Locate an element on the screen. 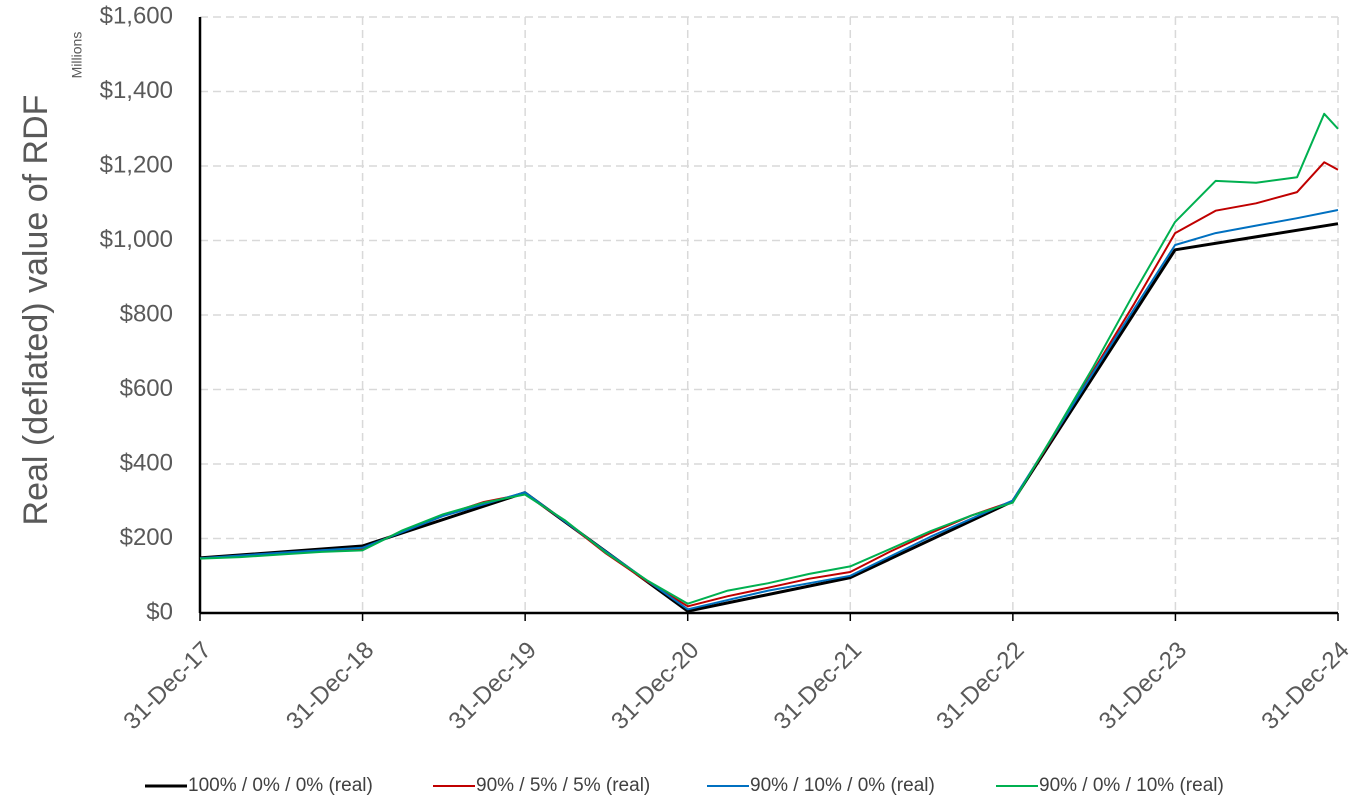 This screenshot has height=808, width=1349. x-tick-label: 31-Dec-18 is located at coordinates (330, 686).